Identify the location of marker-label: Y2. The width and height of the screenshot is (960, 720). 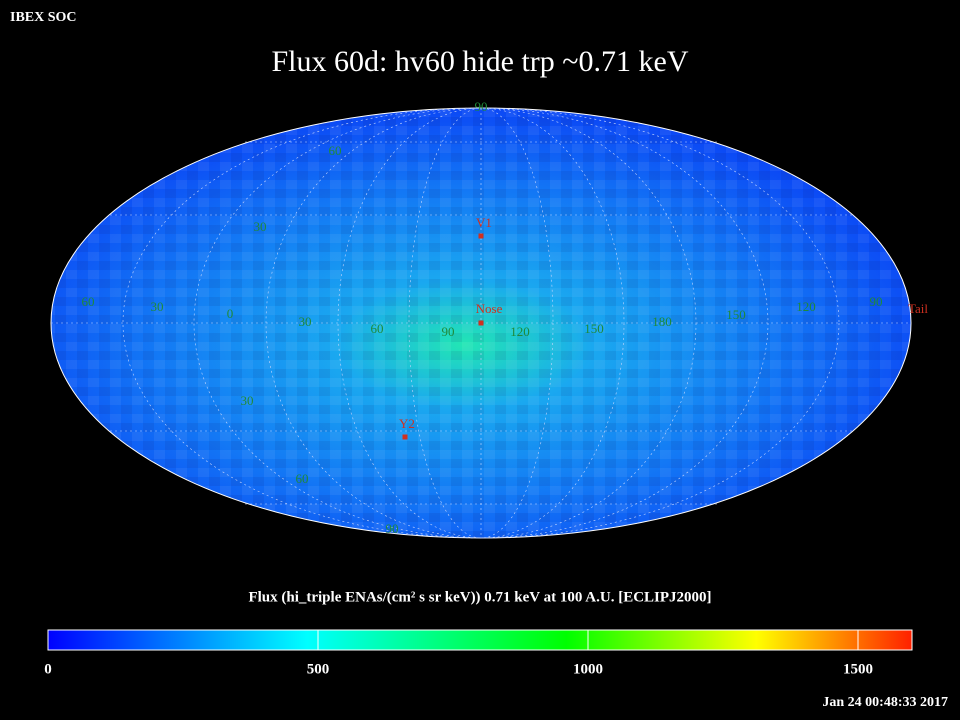
(407, 423).